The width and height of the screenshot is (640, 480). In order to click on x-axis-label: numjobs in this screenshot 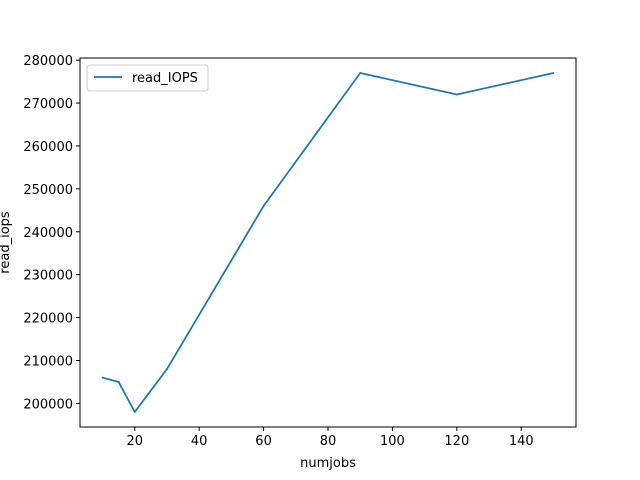, I will do `click(328, 463)`.